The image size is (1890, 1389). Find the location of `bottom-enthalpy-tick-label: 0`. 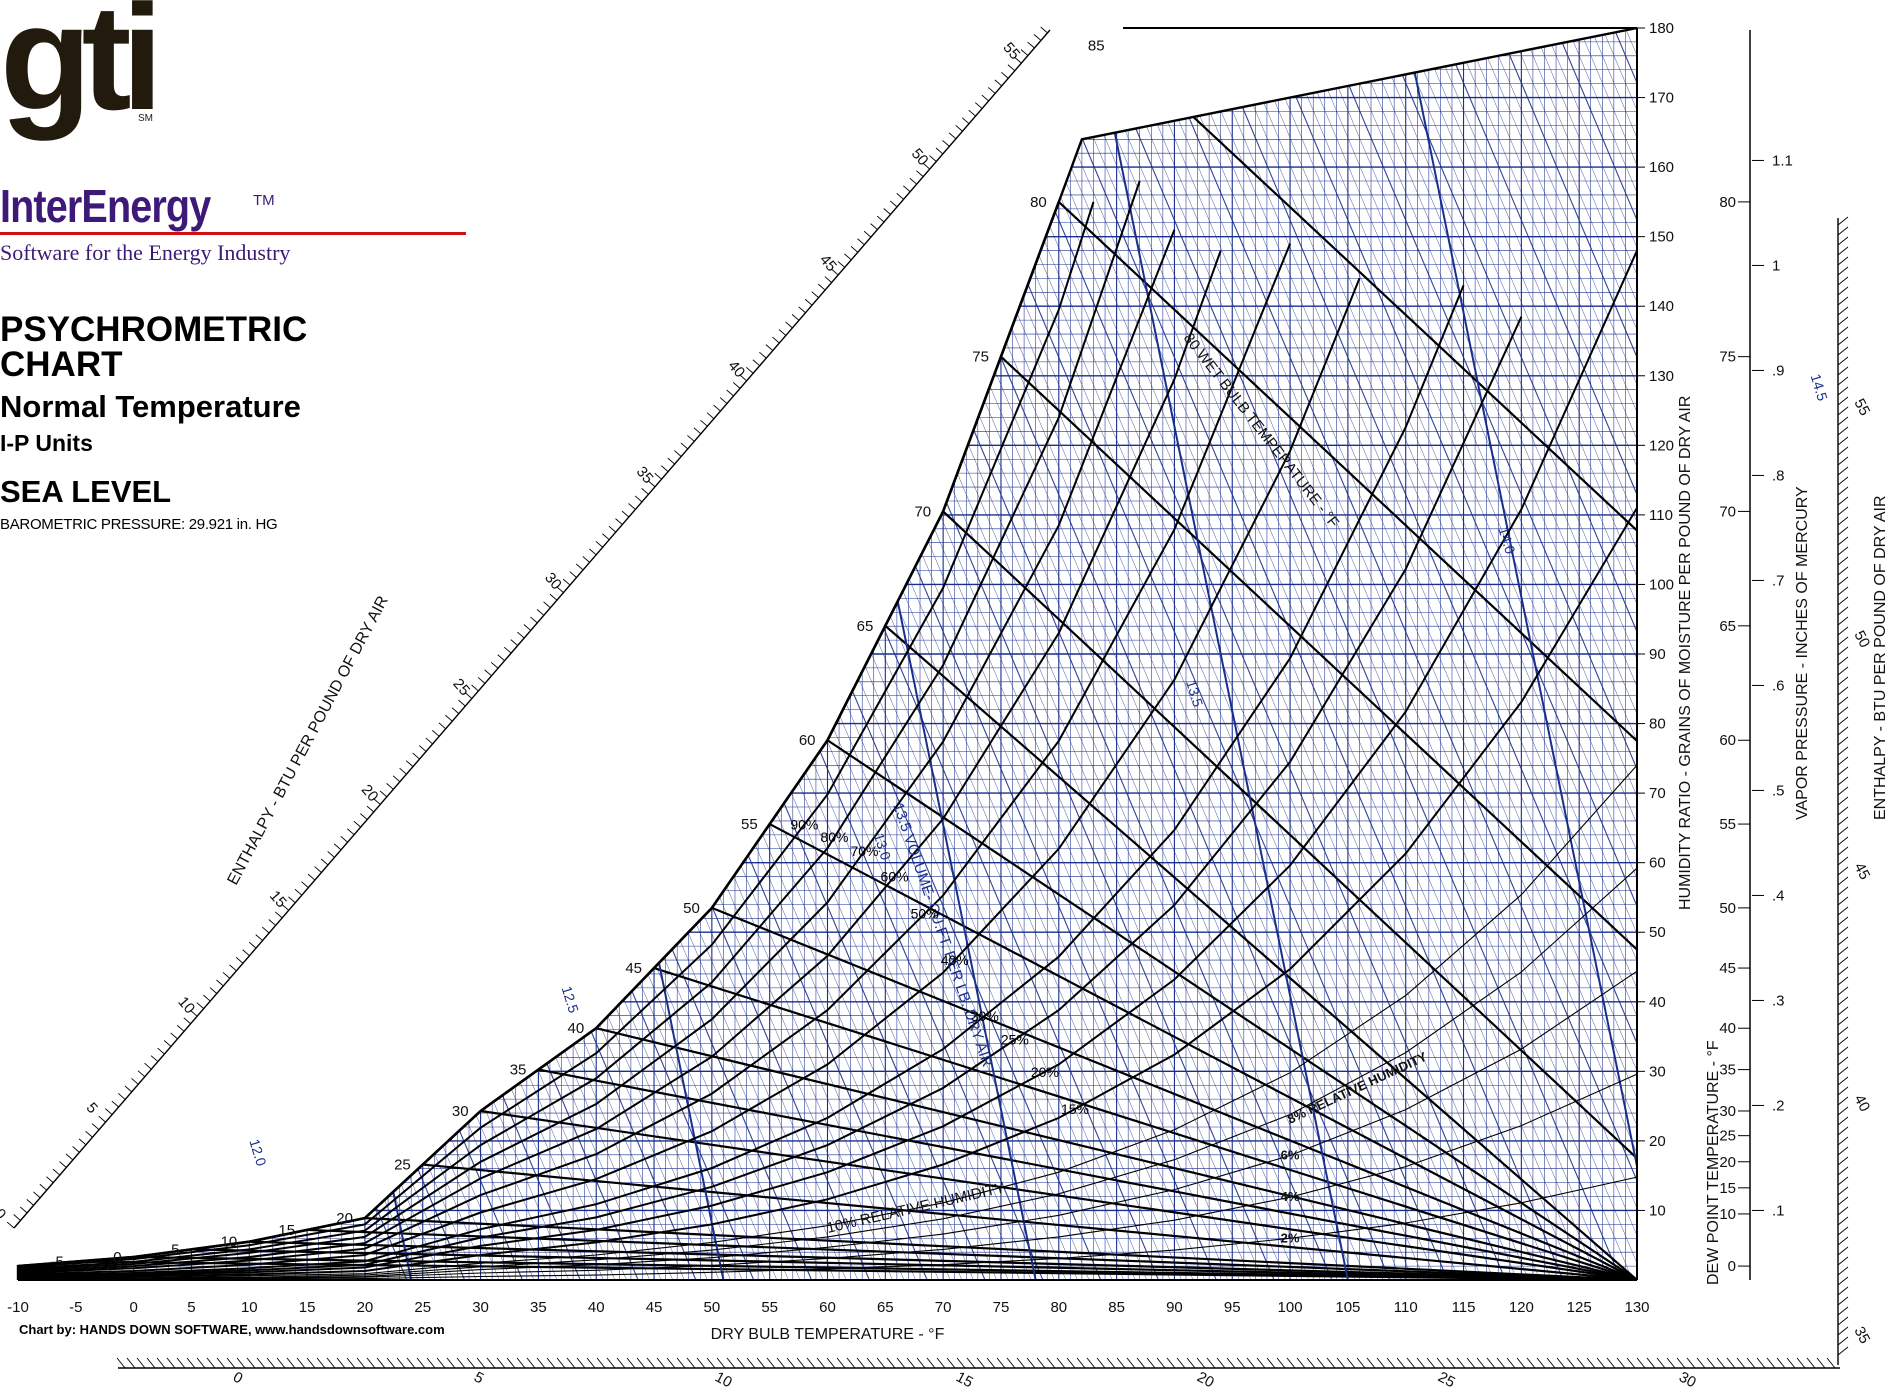

bottom-enthalpy-tick-label: 0 is located at coordinates (237, 1378).